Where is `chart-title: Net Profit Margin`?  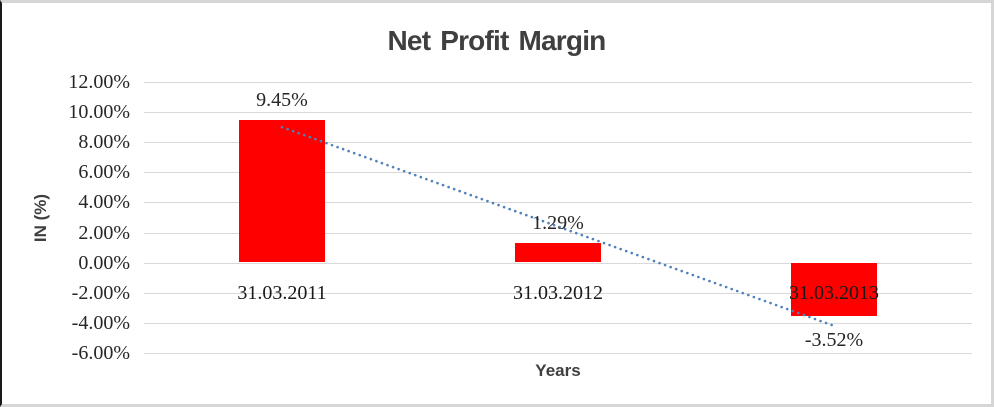 chart-title: Net Profit Margin is located at coordinates (497, 40).